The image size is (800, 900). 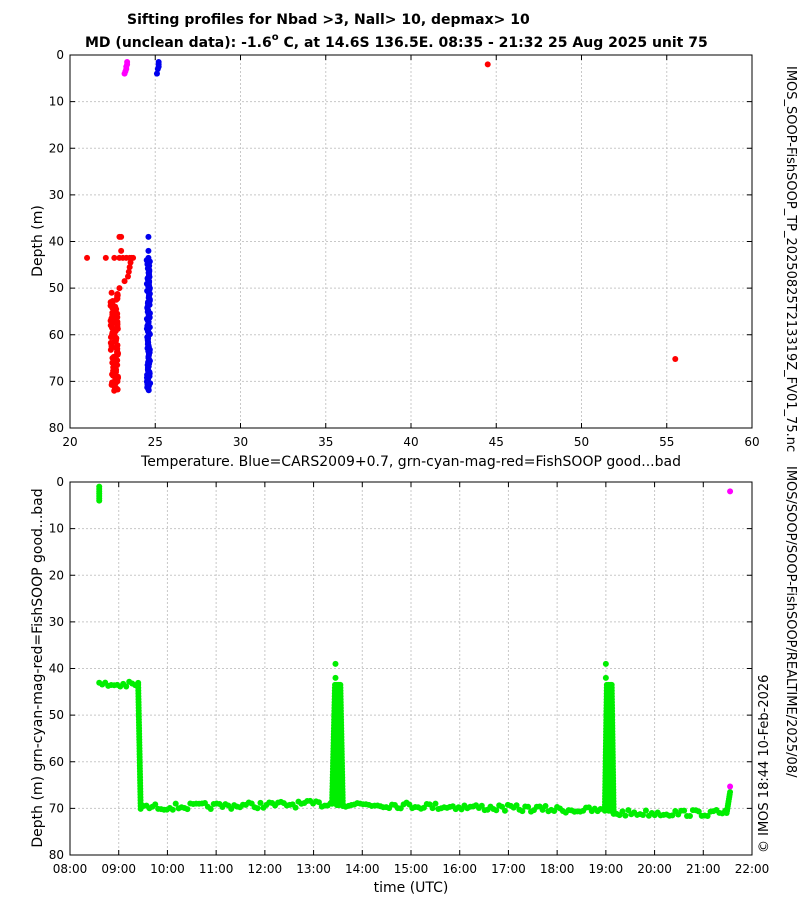 What do you see at coordinates (38, 241) in the screenshot?
I see `top-y-axis-label: Depth (m)` at bounding box center [38, 241].